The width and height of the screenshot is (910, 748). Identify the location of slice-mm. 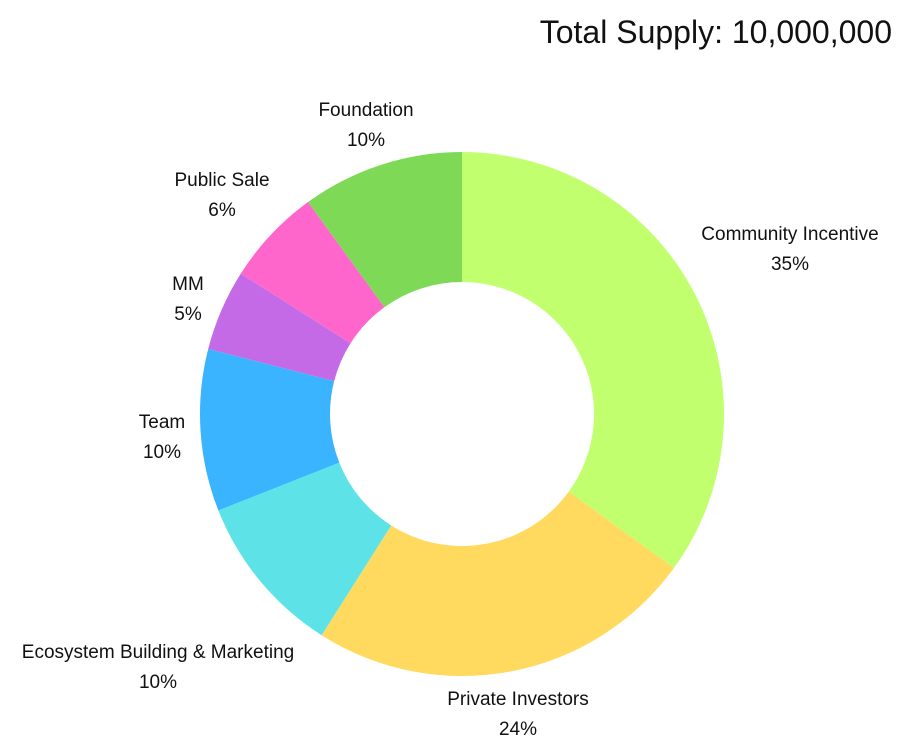
(279, 327).